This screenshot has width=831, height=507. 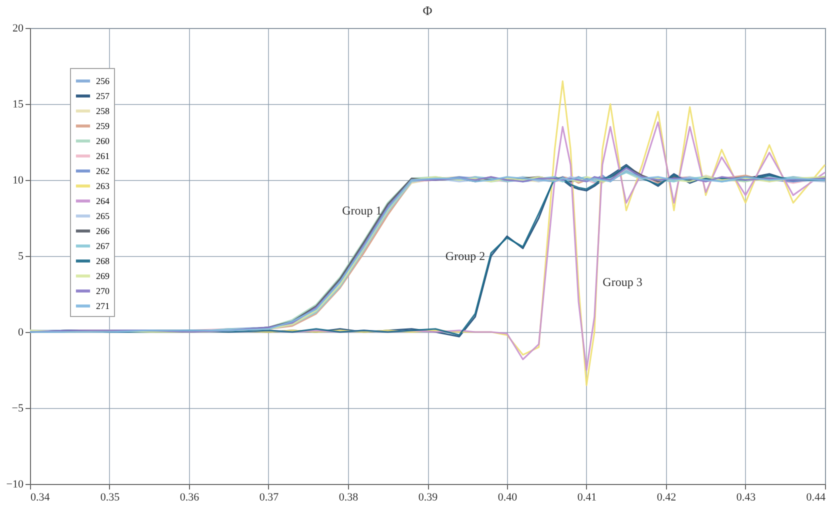 What do you see at coordinates (427, 10) in the screenshot?
I see `chart-title: Φ` at bounding box center [427, 10].